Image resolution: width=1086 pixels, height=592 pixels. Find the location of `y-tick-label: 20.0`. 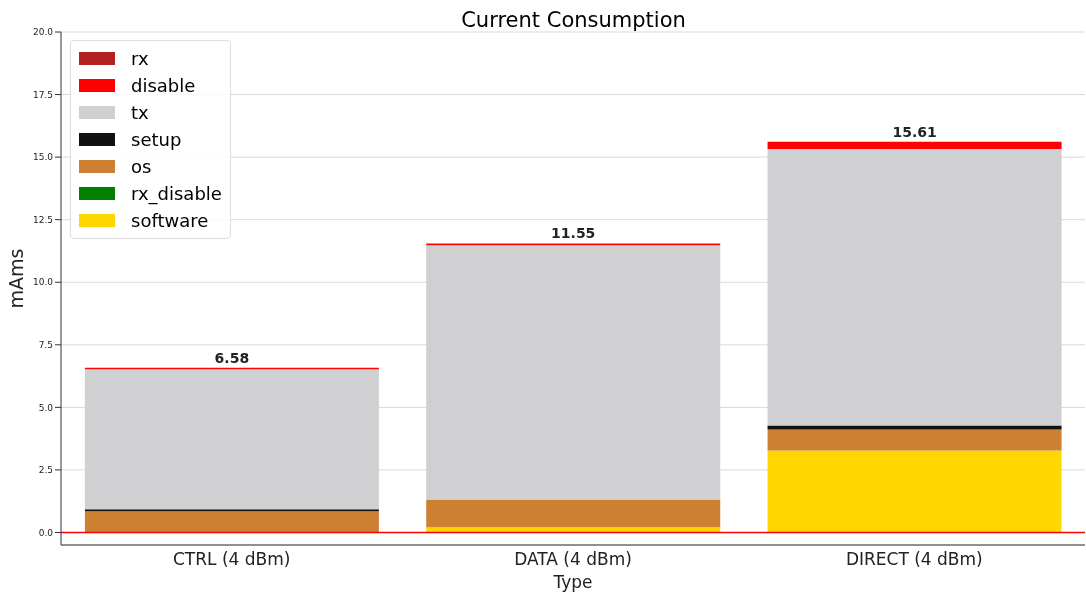

y-tick-label: 20.0 is located at coordinates (43, 32).